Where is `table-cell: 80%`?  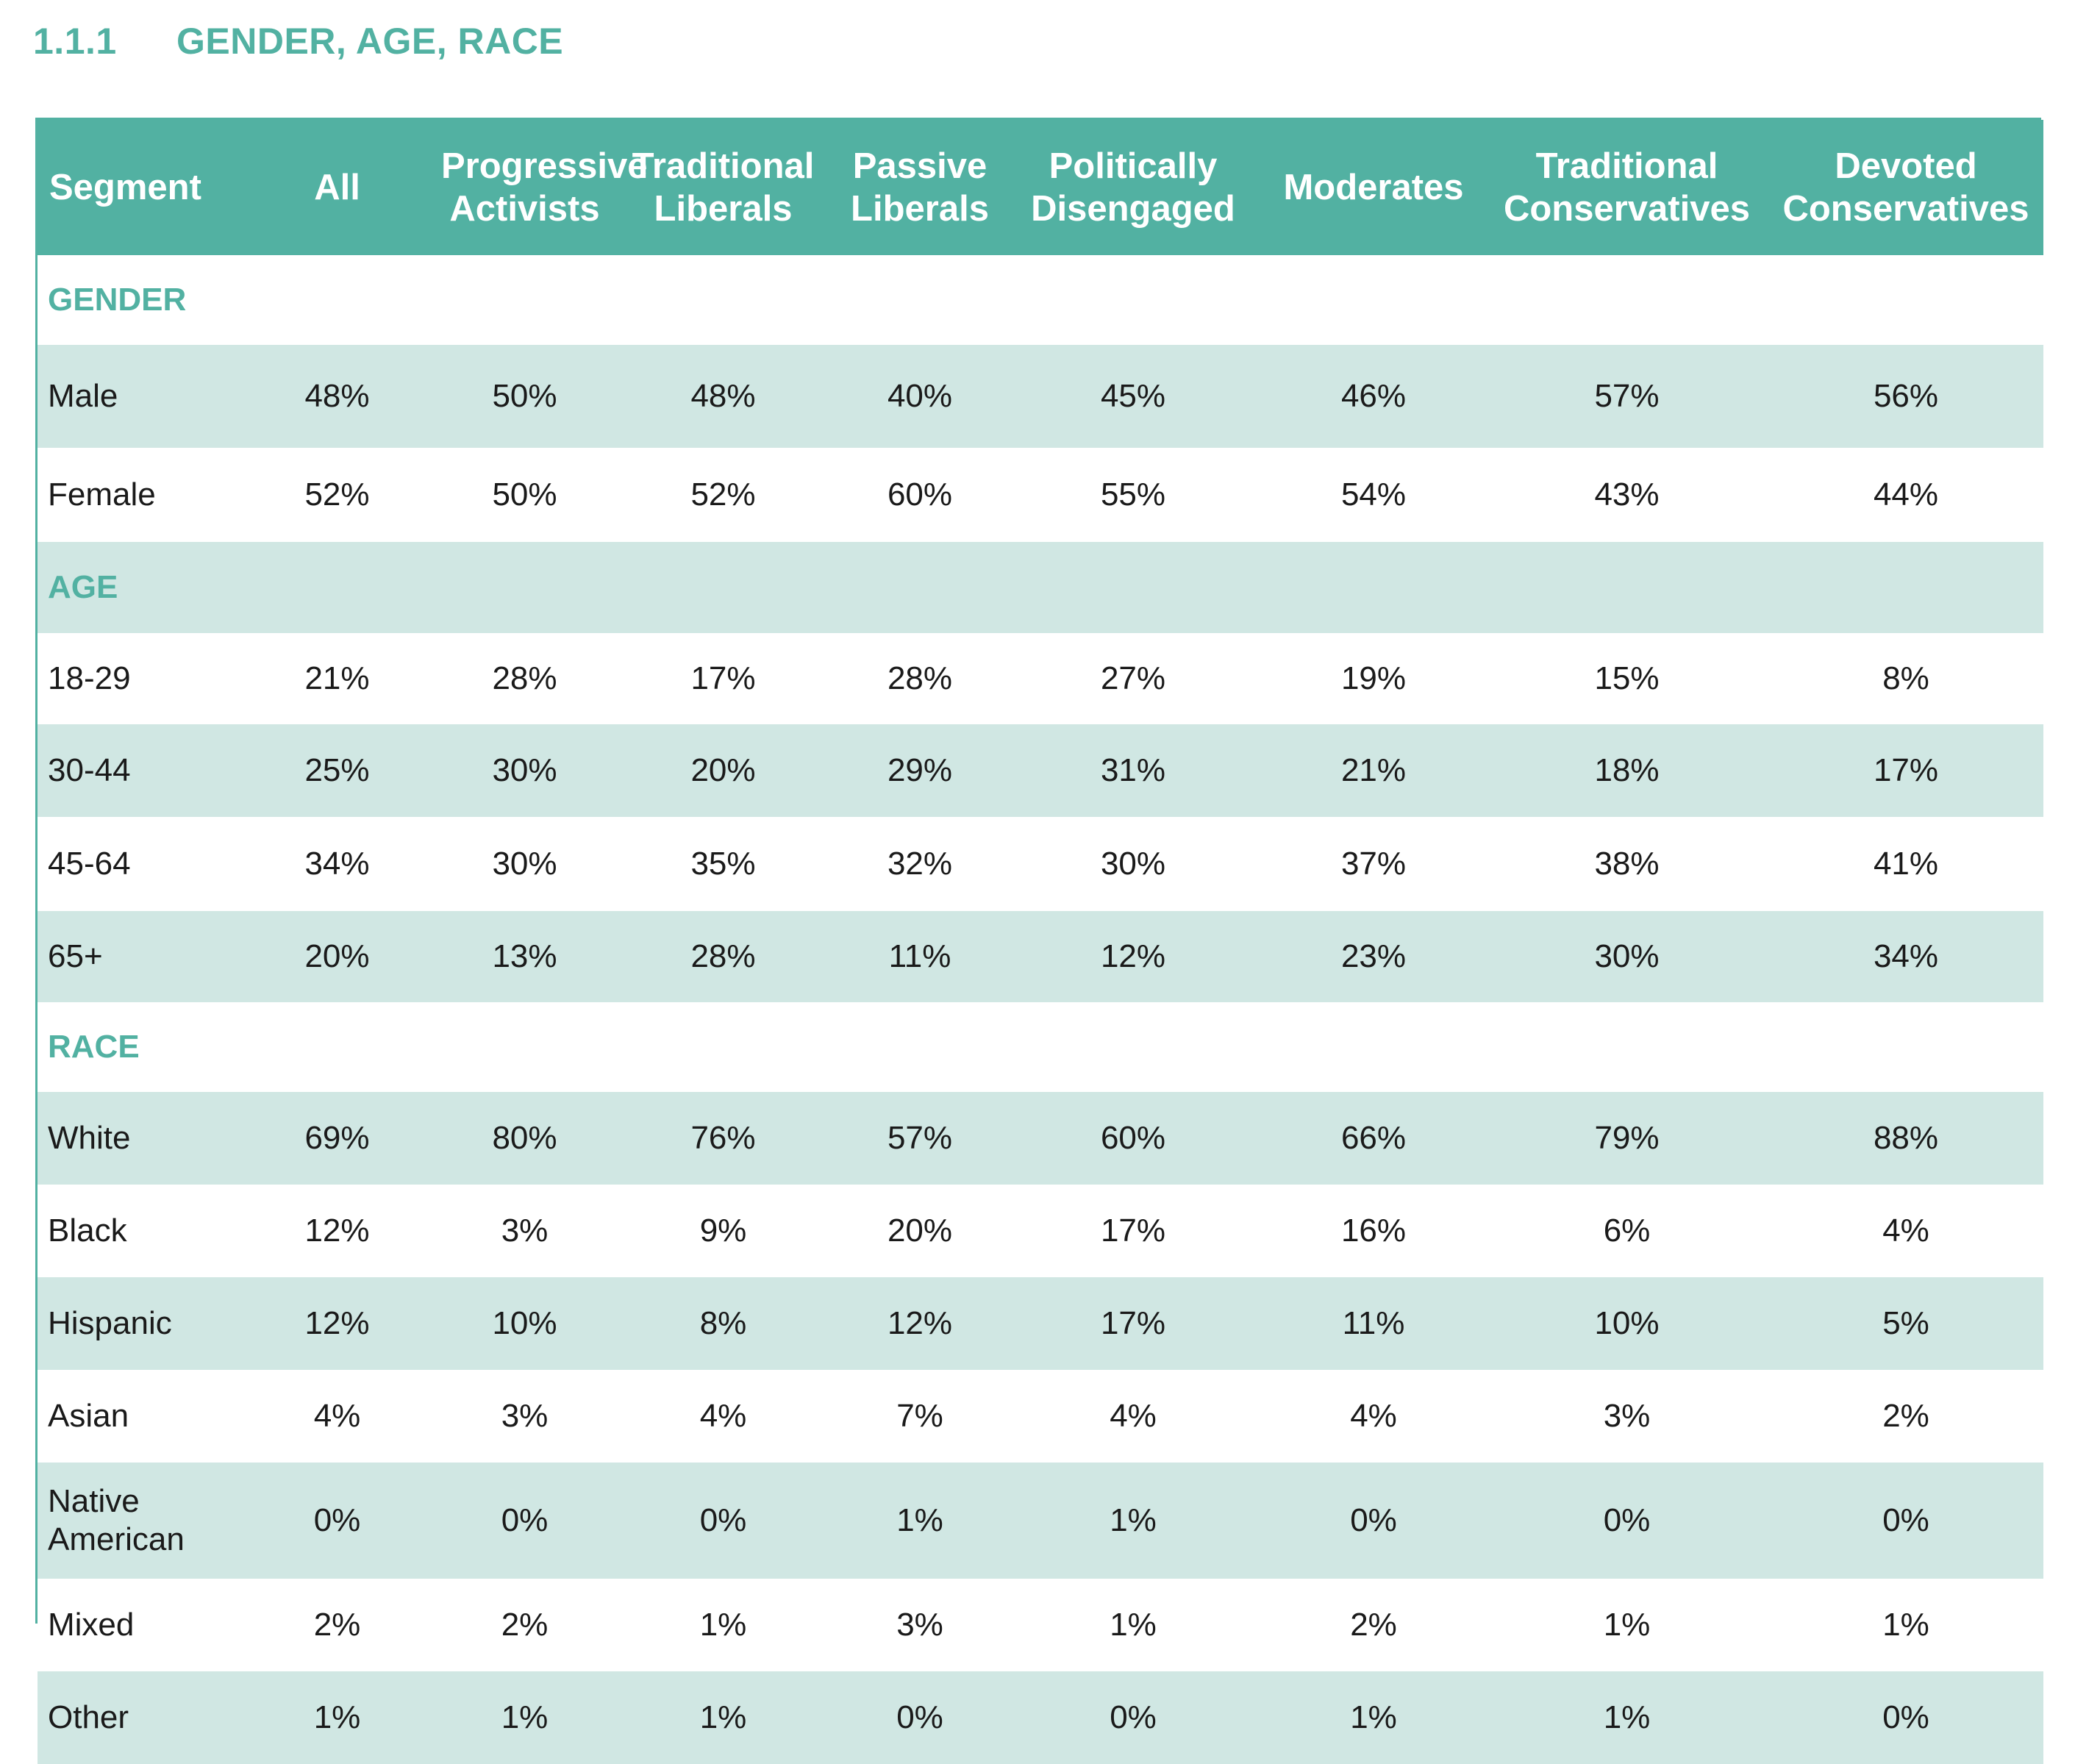 table-cell: 80% is located at coordinates (525, 1138).